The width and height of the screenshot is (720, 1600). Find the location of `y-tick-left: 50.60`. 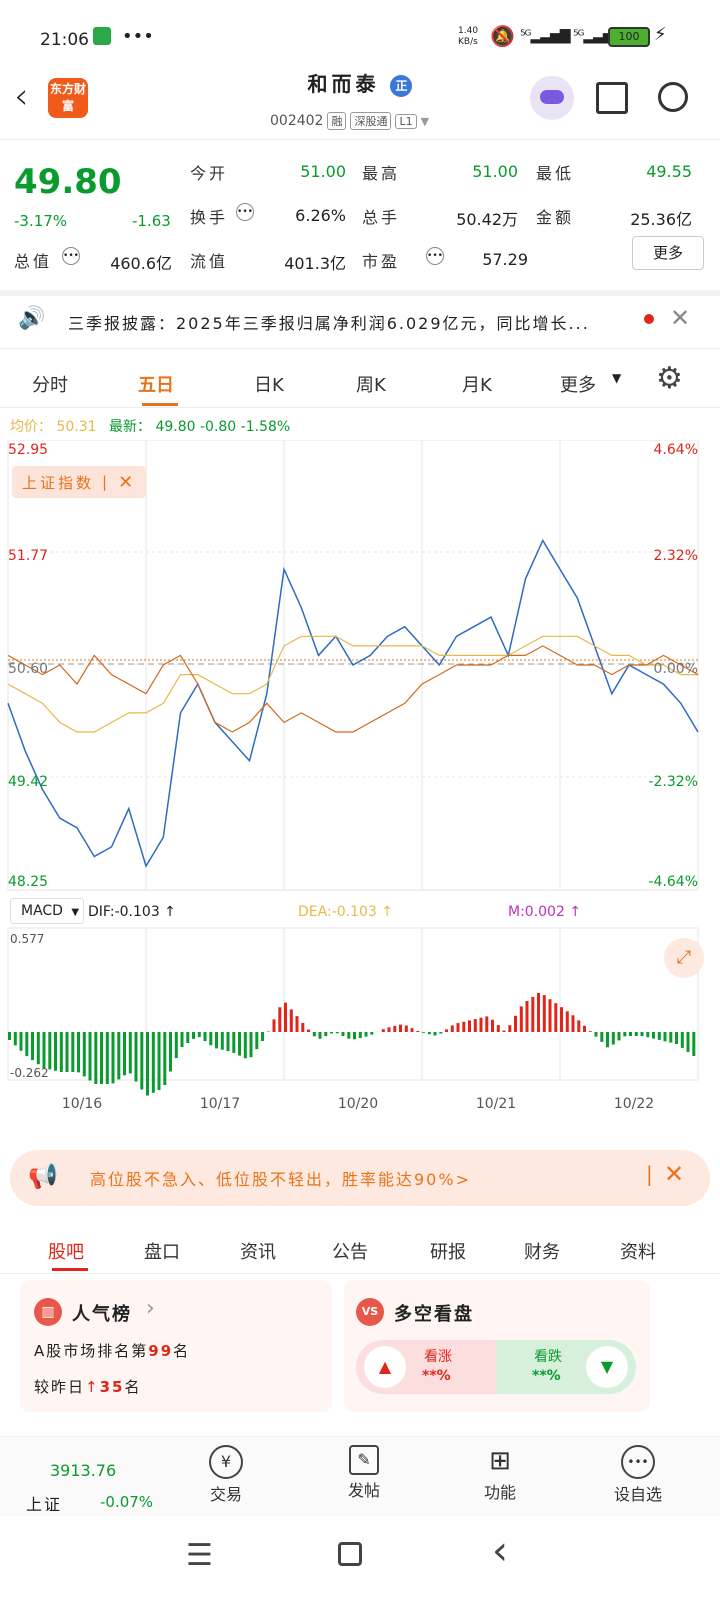

y-tick-left: 50.60 is located at coordinates (28, 669).